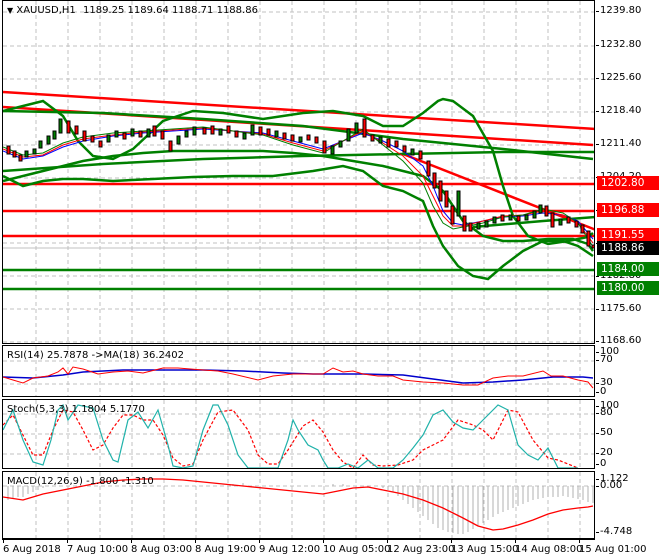 The image size is (660, 560). What do you see at coordinates (162, 547) in the screenshot?
I see `time-label: 8 Aug 03:00` at bounding box center [162, 547].